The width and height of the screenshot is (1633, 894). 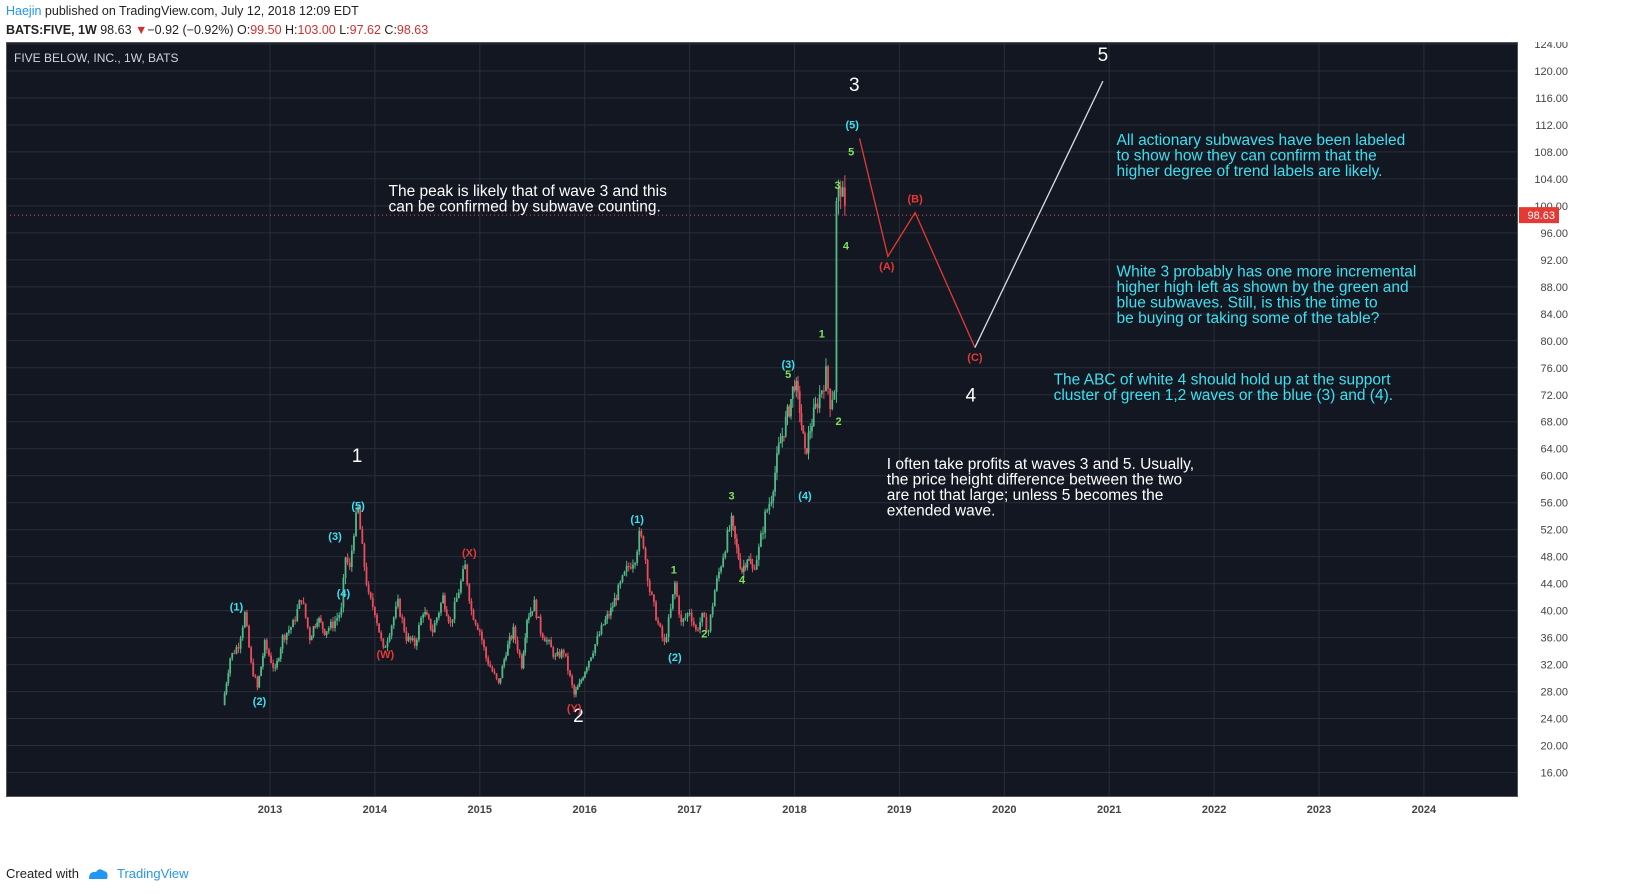 What do you see at coordinates (1025, 495) in the screenshot?
I see `note-line: are not that large; unless 5 becomes the` at bounding box center [1025, 495].